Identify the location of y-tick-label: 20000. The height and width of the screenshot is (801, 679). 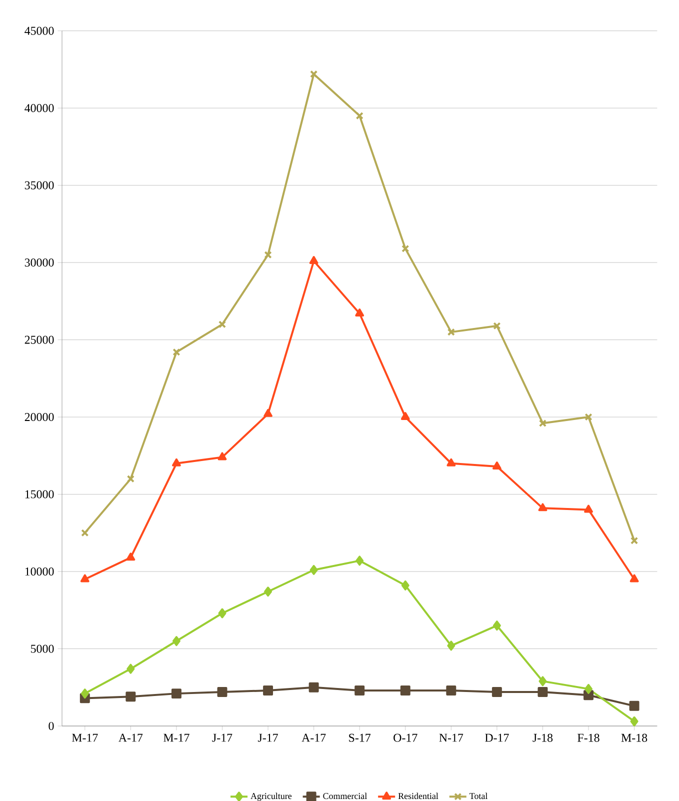
(39, 417).